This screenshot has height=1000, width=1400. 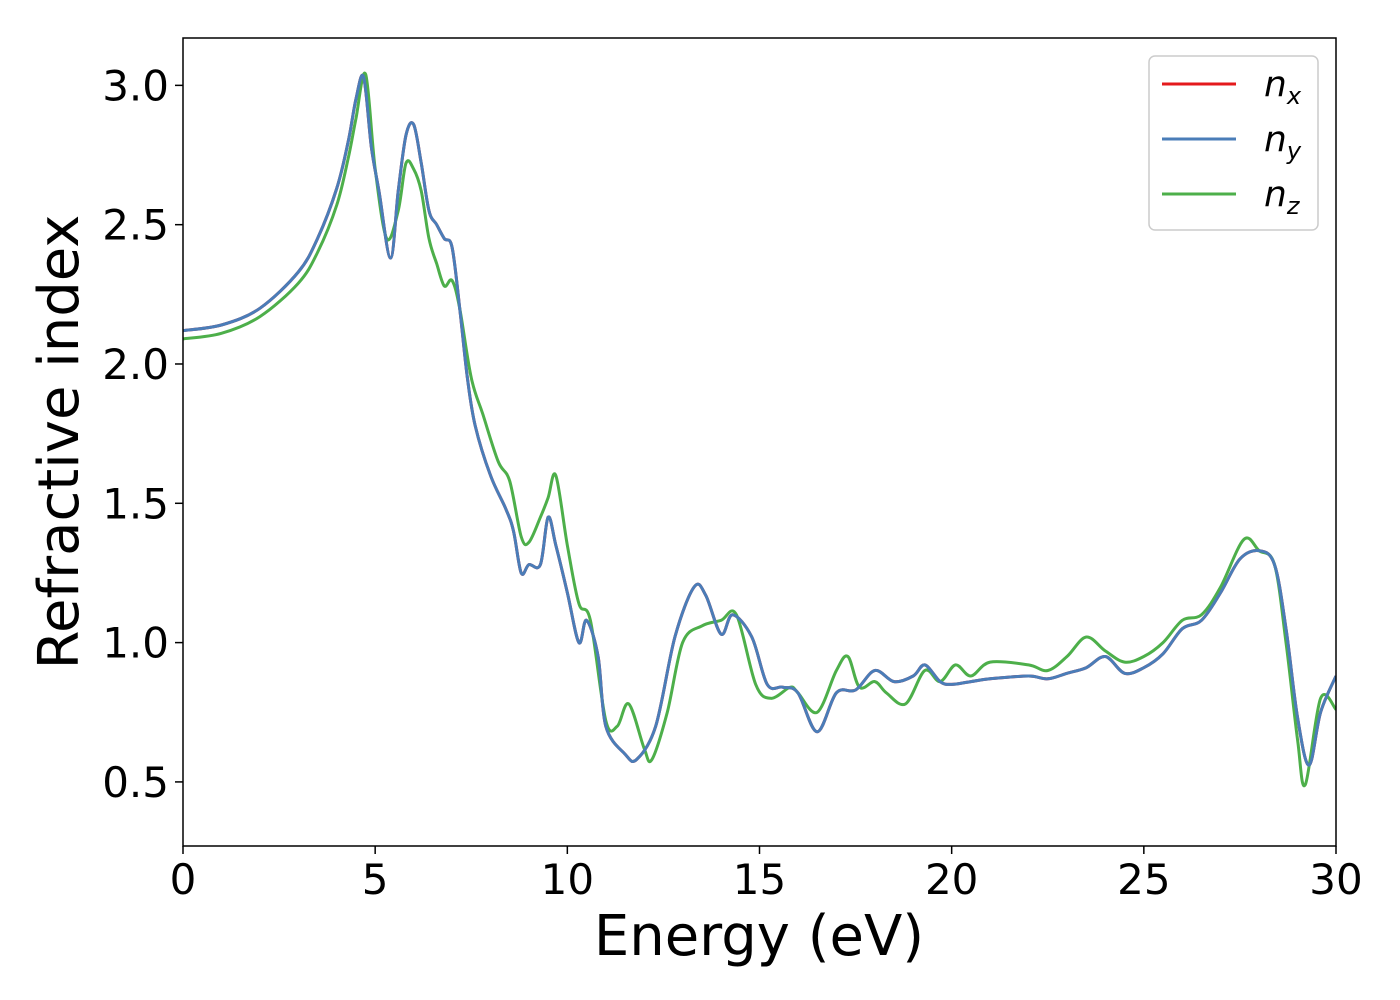 What do you see at coordinates (1143, 879) in the screenshot?
I see `x-tick-label: 25` at bounding box center [1143, 879].